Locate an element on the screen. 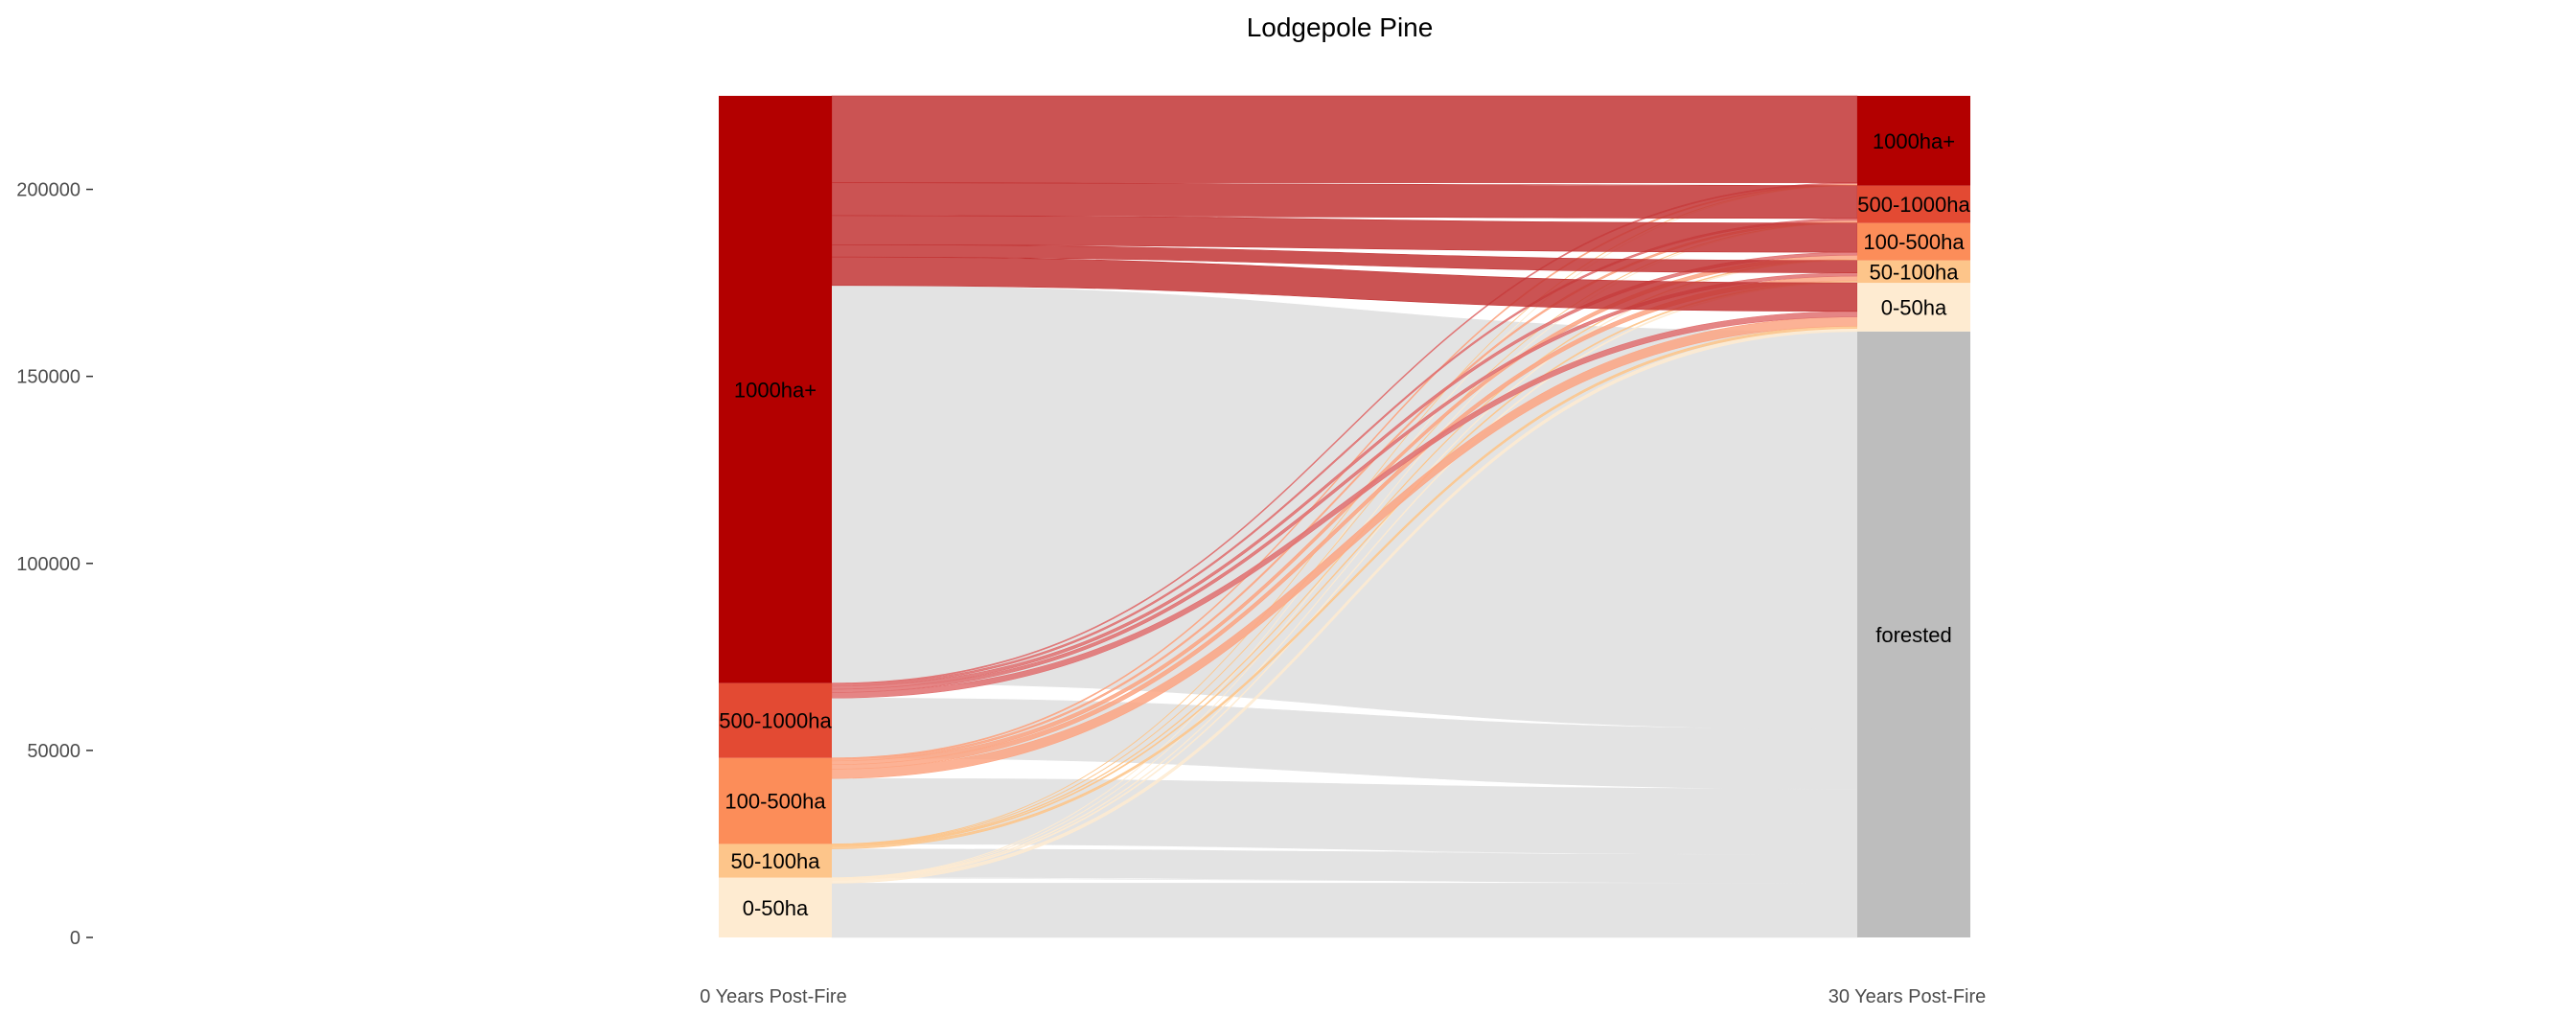  stratum-label-right-500-1000ha: 500-1000ha is located at coordinates (1913, 205).